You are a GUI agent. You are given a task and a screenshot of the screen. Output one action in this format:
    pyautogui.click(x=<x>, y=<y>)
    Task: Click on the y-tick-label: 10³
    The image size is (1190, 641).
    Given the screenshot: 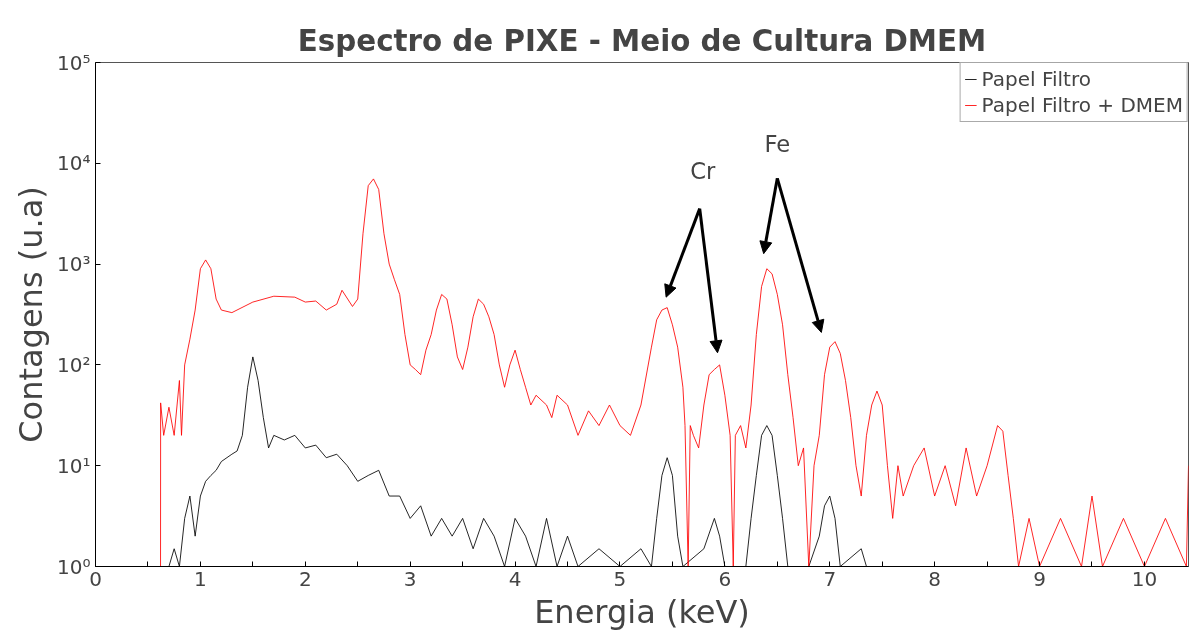 What is the action you would take?
    pyautogui.click(x=74, y=264)
    